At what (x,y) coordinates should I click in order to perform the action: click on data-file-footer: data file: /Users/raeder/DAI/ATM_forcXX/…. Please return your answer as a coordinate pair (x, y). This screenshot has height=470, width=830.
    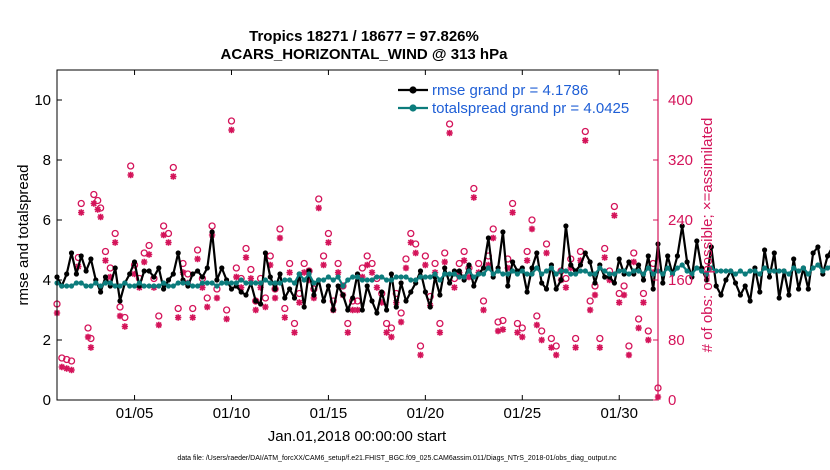
    Looking at the image, I should click on (397, 458).